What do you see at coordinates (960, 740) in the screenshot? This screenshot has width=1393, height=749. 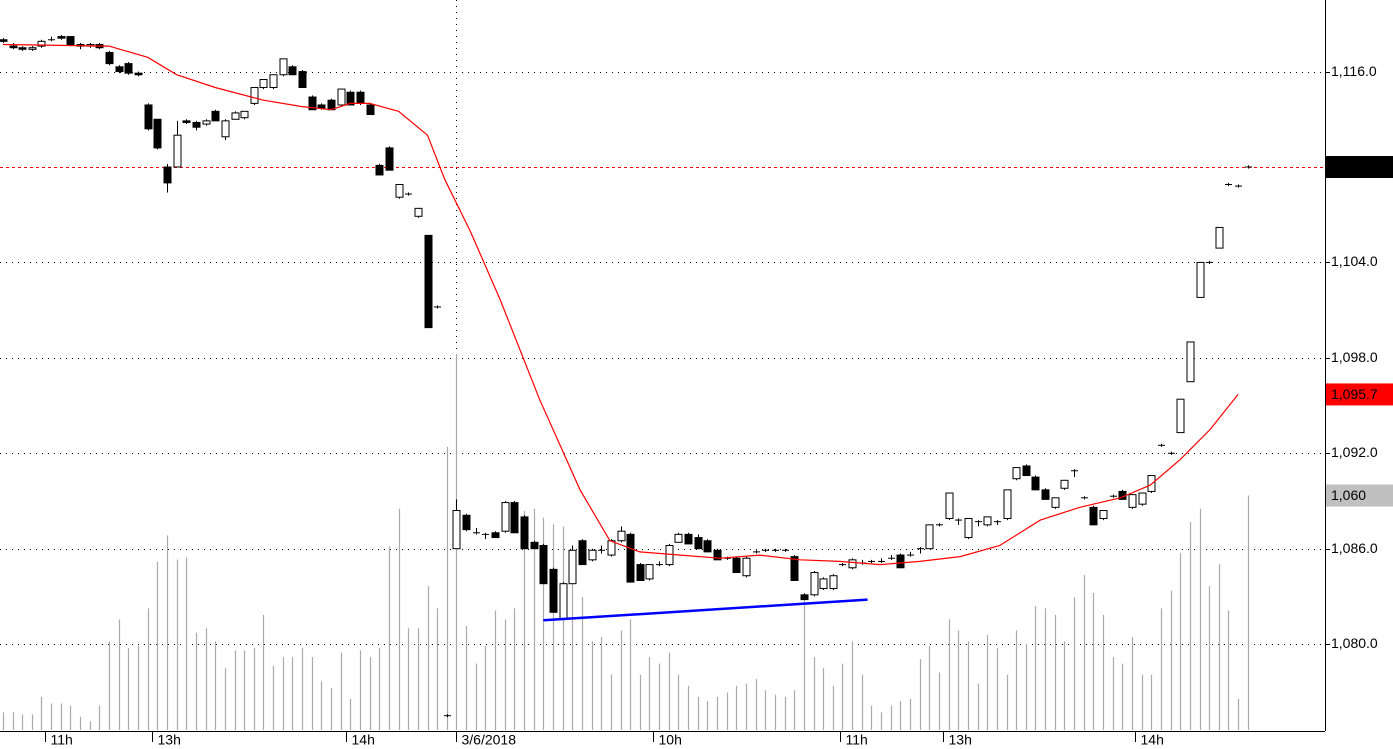 I see `x-tick-label: 13h` at bounding box center [960, 740].